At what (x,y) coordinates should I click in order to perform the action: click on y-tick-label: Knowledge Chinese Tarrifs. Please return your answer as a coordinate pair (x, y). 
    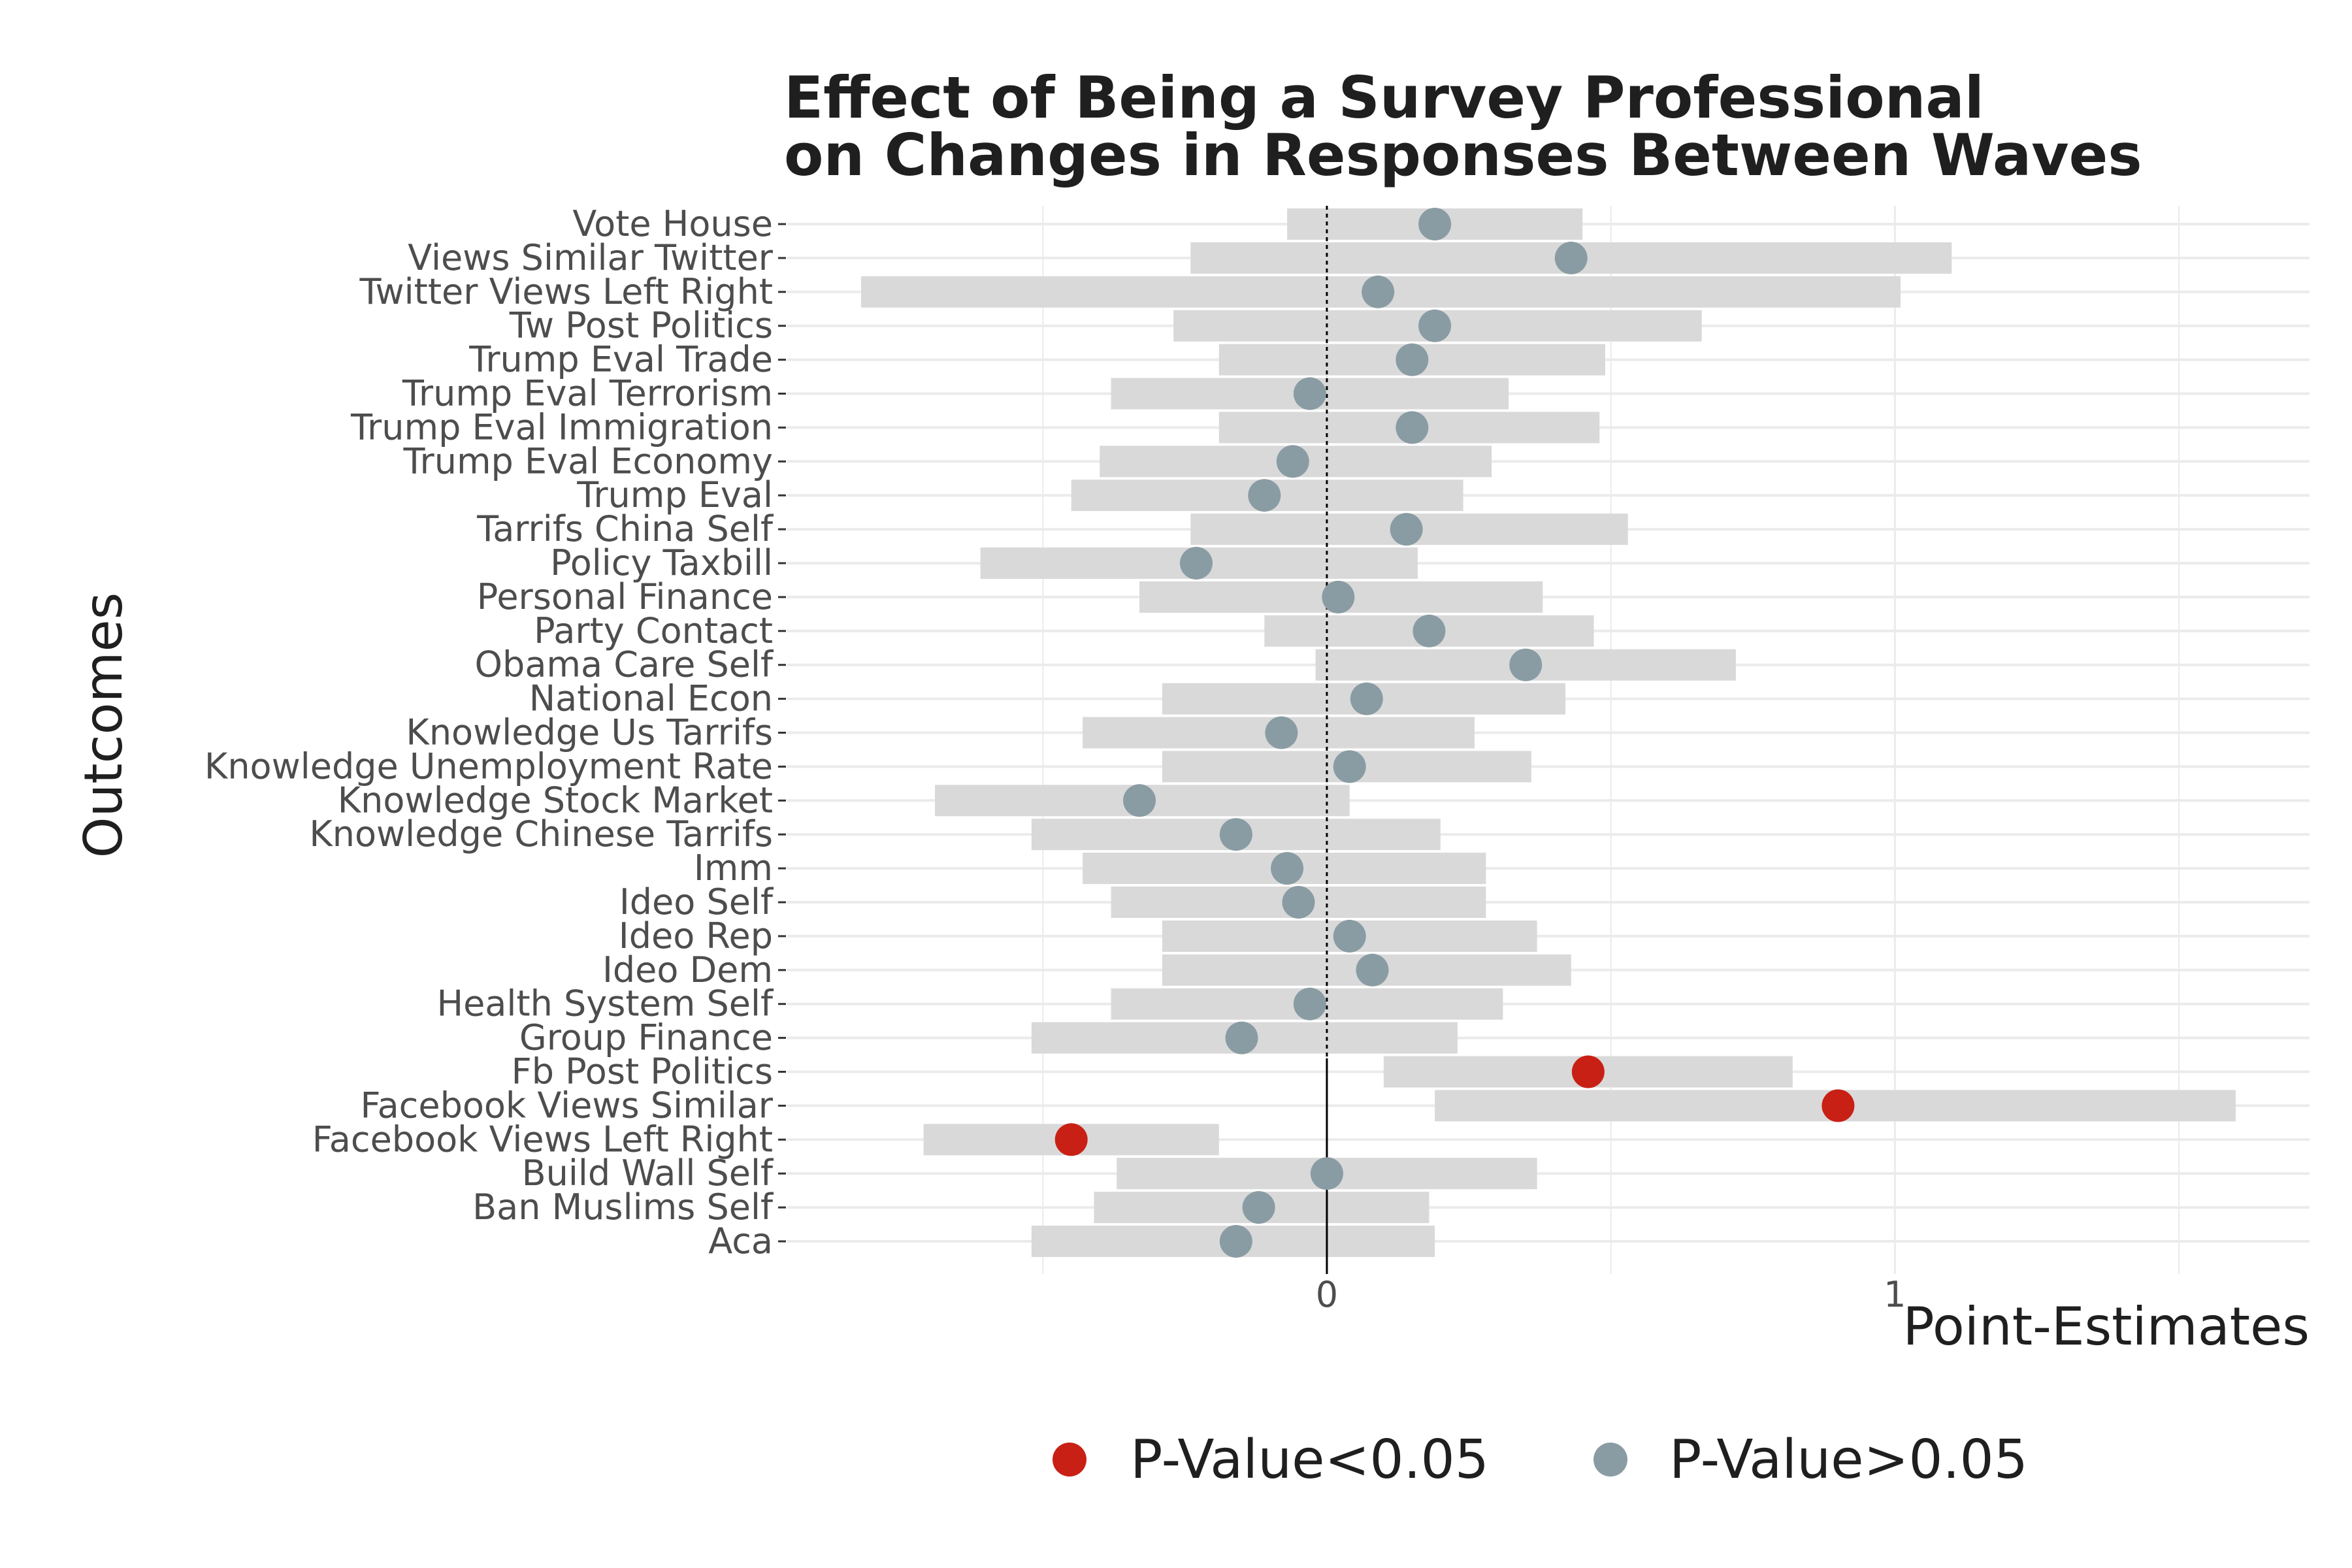
    Looking at the image, I should click on (541, 834).